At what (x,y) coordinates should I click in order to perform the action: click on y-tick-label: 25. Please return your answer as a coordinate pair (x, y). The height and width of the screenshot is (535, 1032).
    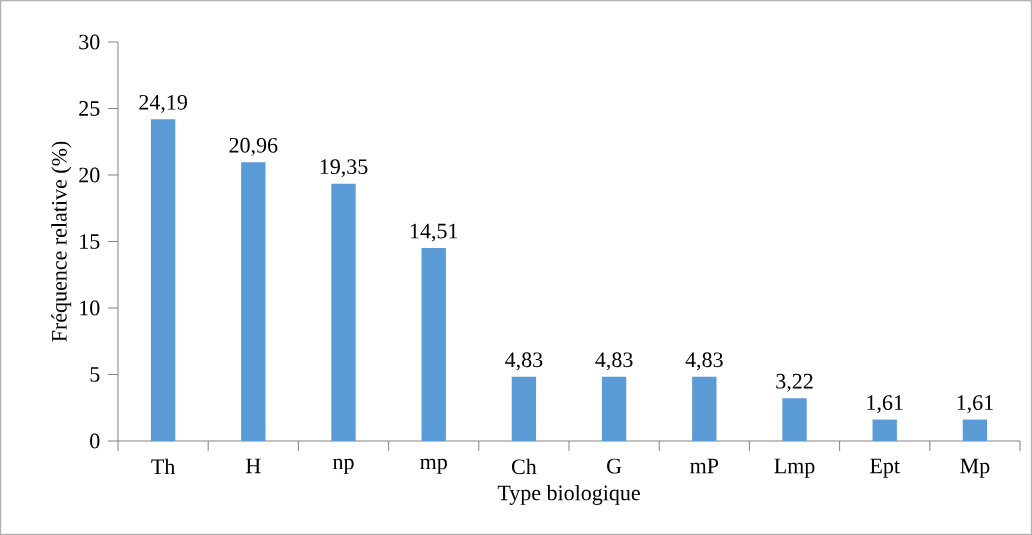
    Looking at the image, I should click on (89, 108).